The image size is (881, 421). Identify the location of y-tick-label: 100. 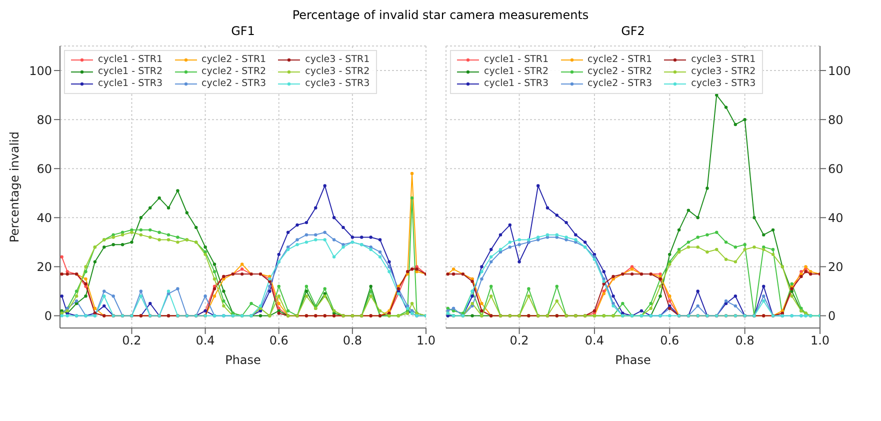
(839, 71).